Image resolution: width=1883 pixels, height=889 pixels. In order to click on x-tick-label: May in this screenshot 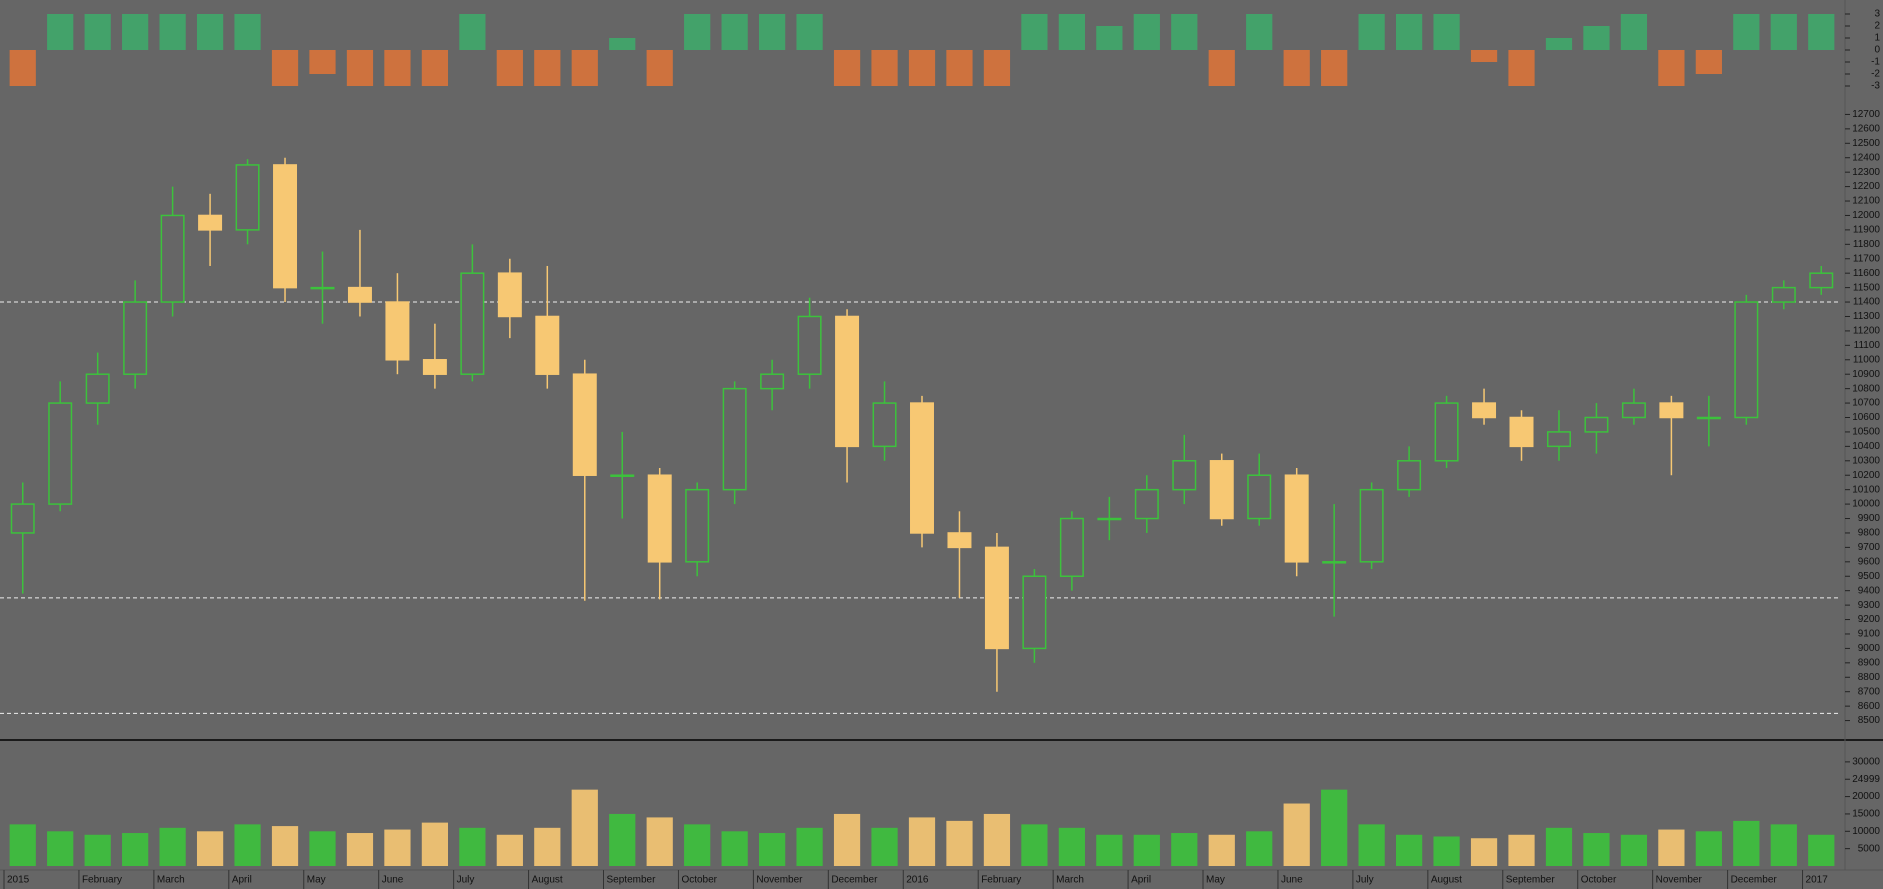, I will do `click(1215, 880)`.